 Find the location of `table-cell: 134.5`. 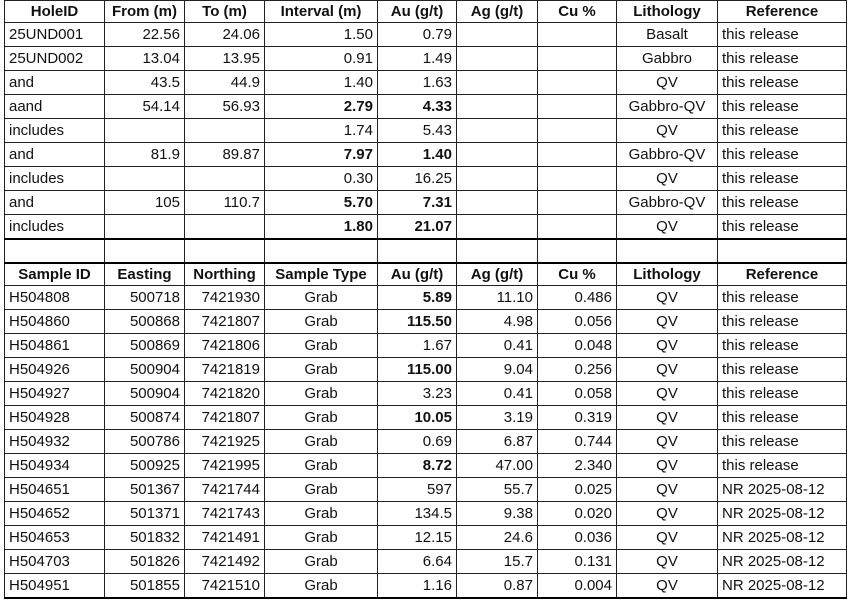

table-cell: 134.5 is located at coordinates (417, 513).